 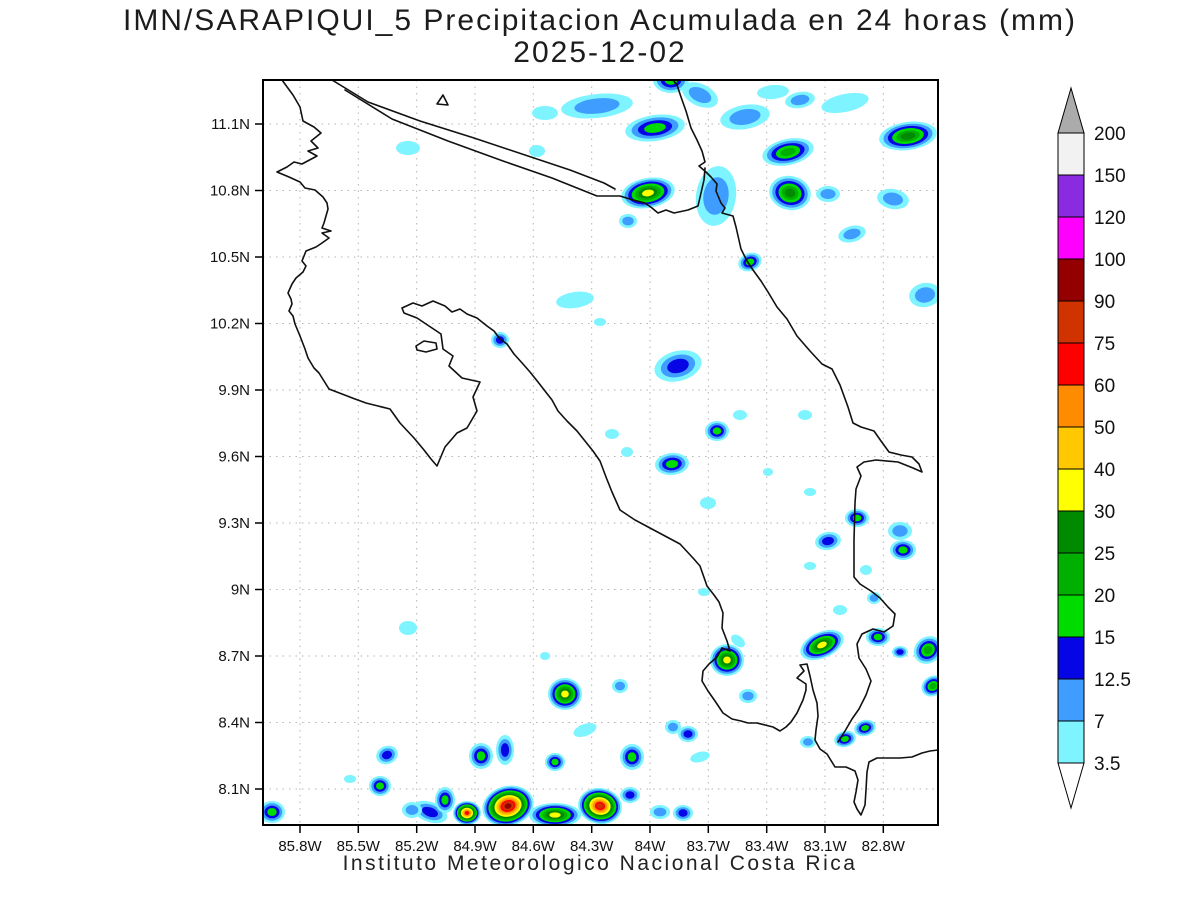 What do you see at coordinates (1104, 638) in the screenshot?
I see `colorbar-level-label: 15` at bounding box center [1104, 638].